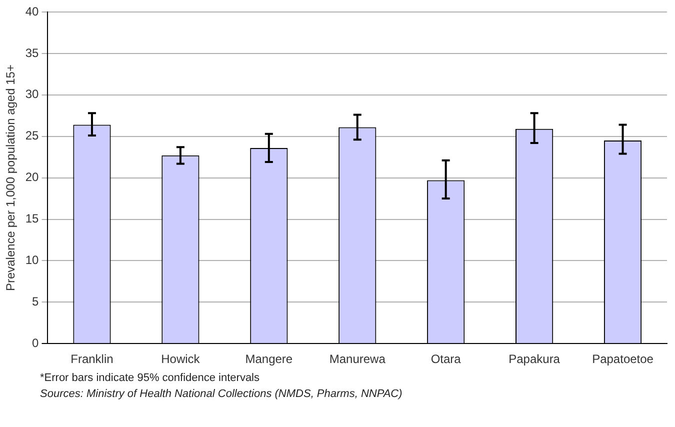 The height and width of the screenshot is (427, 675). I want to click on x-tick-label: Papakura, so click(534, 359).